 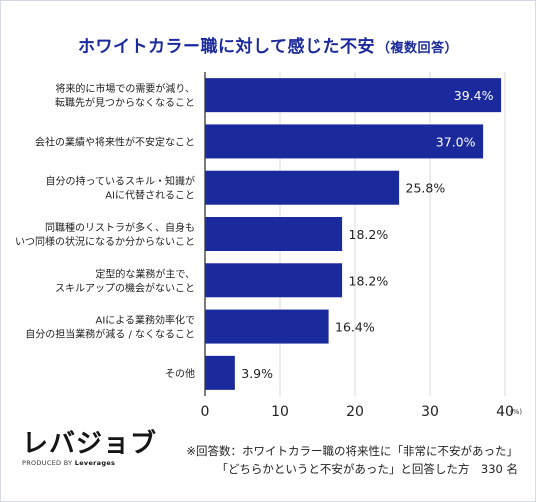 I want to click on x-tick-label: 0, so click(x=205, y=412).